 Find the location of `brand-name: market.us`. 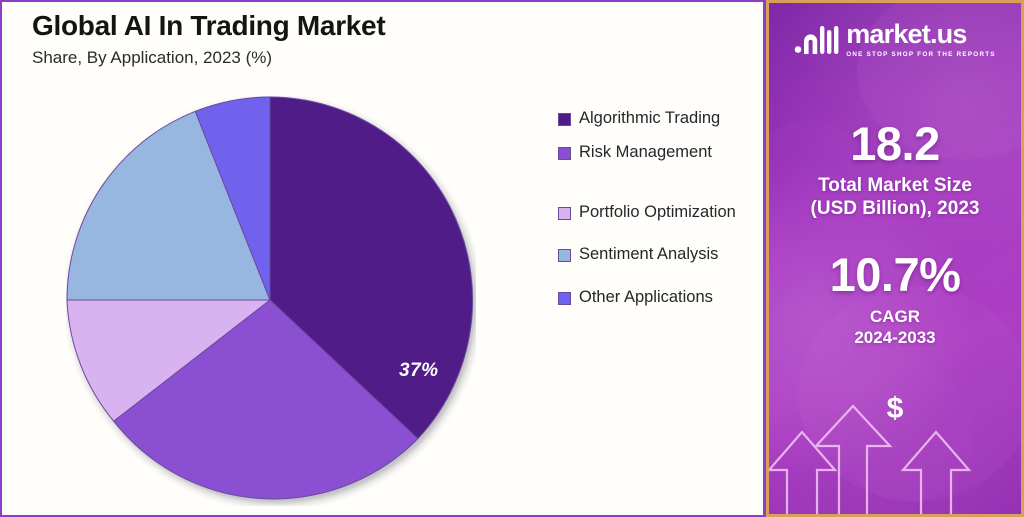

brand-name: market.us is located at coordinates (906, 34).